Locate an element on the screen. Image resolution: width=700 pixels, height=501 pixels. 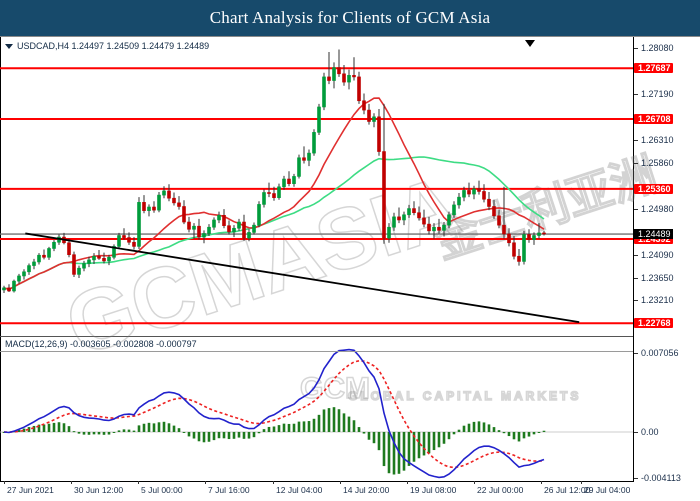
price-tick-1.26310: 1.26310 is located at coordinates (654, 140).